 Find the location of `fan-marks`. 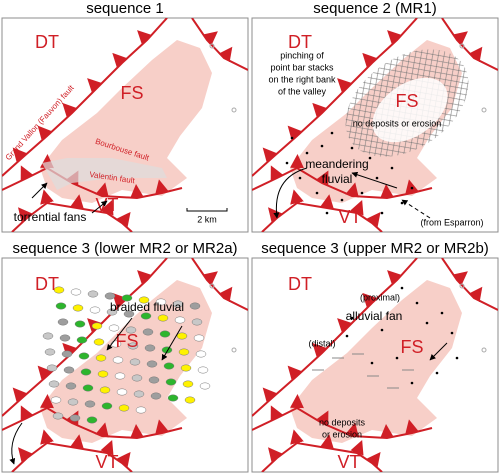

fan-marks is located at coordinates (385, 337).